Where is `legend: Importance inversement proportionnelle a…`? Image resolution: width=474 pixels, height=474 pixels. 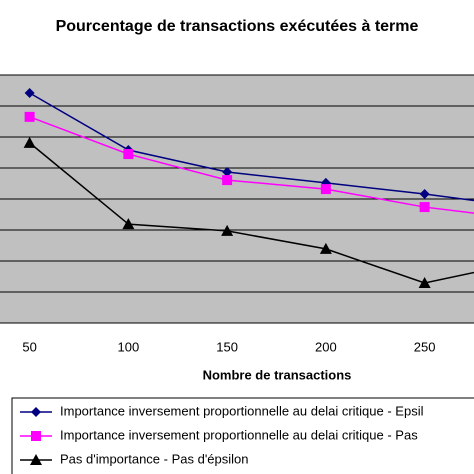
legend: Importance inversement proportionnelle a… is located at coordinates (222, 434).